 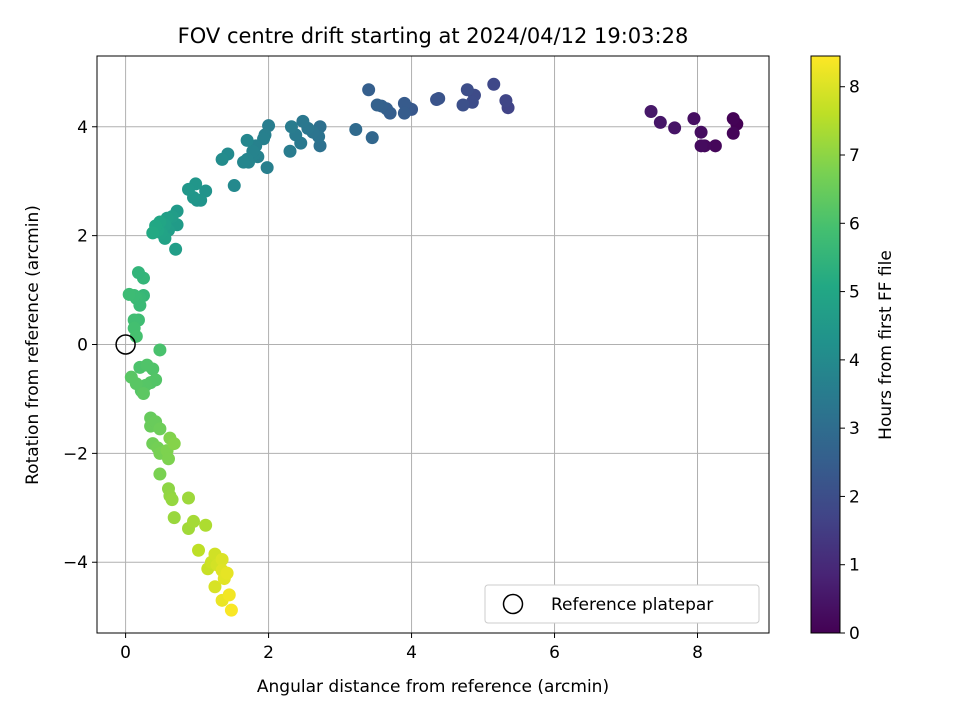 I want to click on colorbar-tick-label: 2, so click(x=854, y=497).